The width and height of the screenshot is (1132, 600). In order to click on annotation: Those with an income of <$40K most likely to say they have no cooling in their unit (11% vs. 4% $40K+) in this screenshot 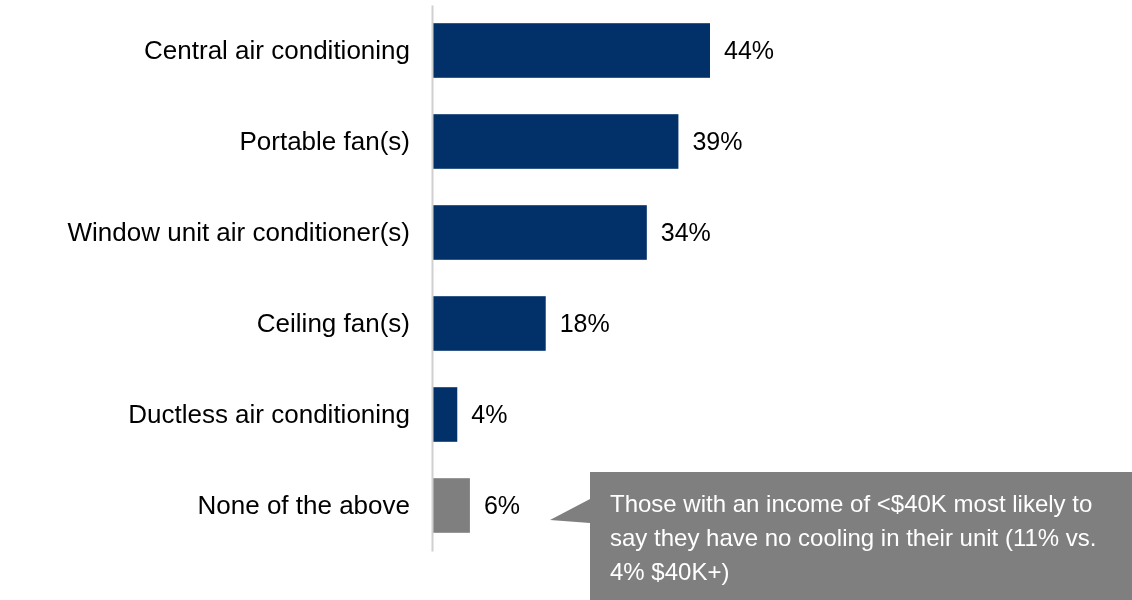, I will do `click(853, 537)`.